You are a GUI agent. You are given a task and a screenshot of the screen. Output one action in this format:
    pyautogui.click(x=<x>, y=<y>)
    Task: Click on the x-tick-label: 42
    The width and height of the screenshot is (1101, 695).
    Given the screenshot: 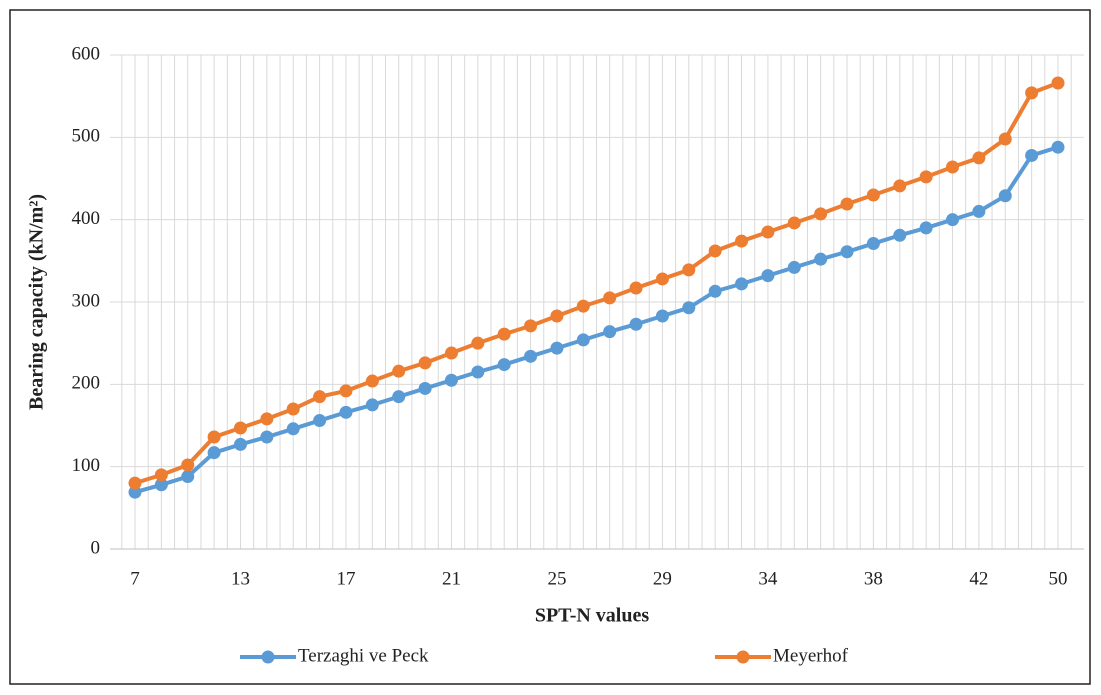 What is the action you would take?
    pyautogui.click(x=978, y=578)
    